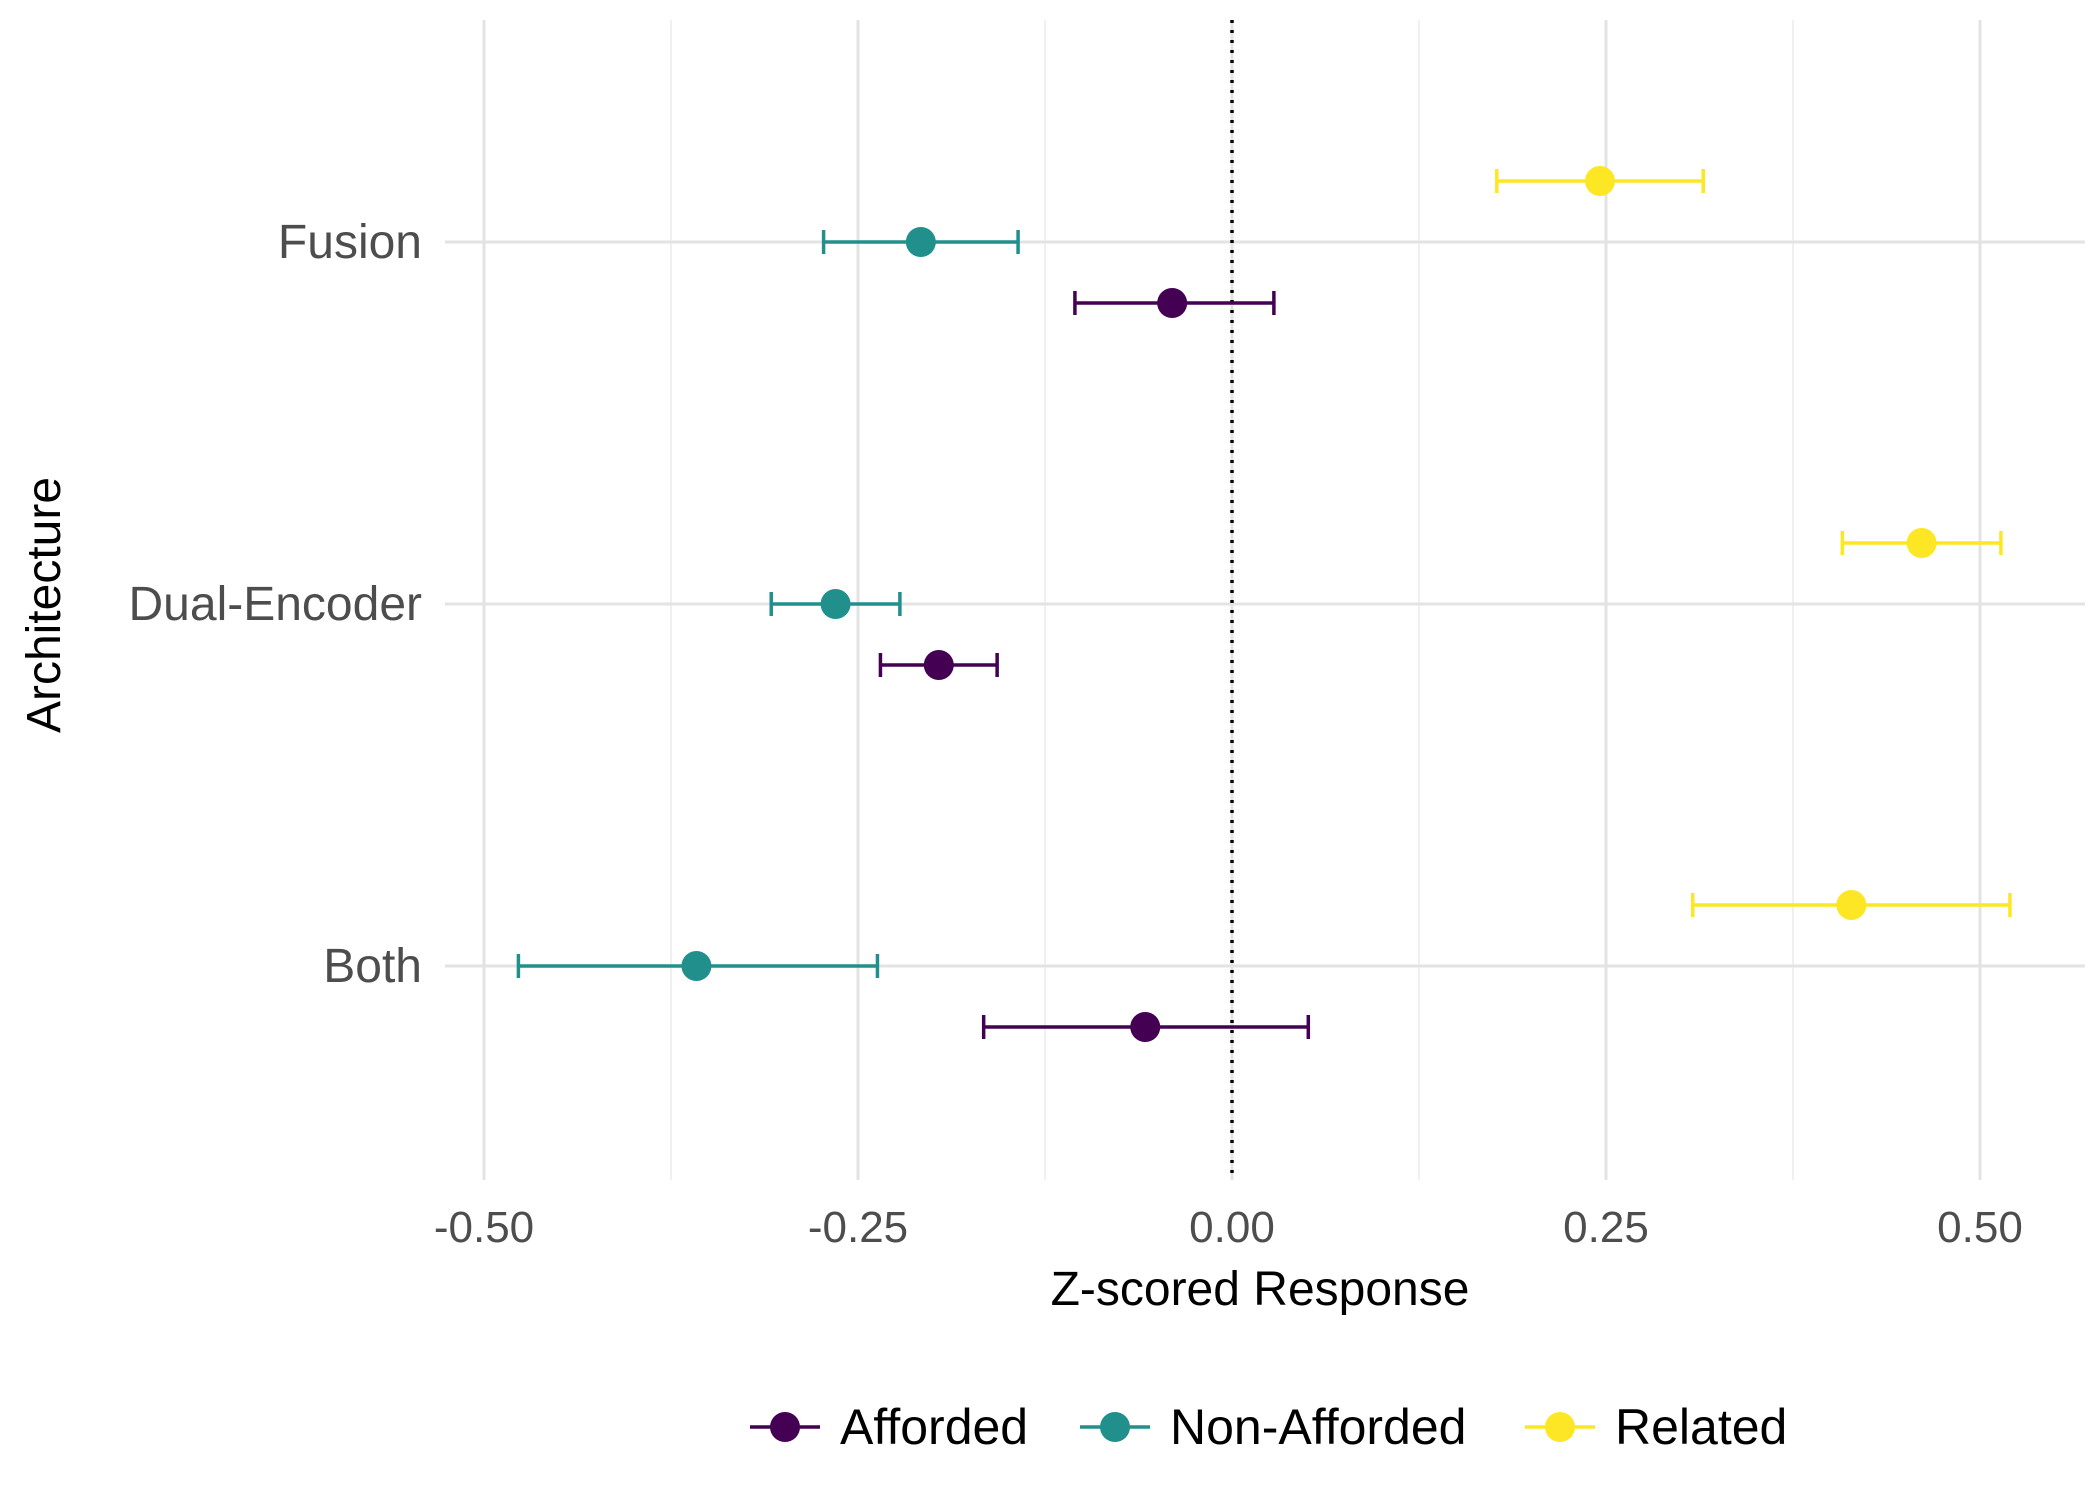 The height and width of the screenshot is (1505, 2100). I want to click on legend-item: Afforded, so click(889, 1427).